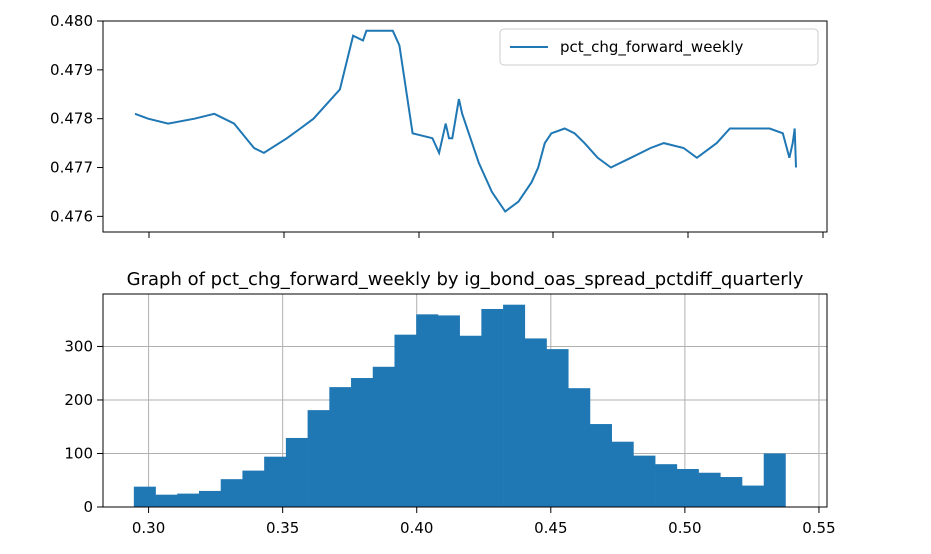 This screenshot has width=931, height=554. I want to click on y-tick-label: 300, so click(78, 346).